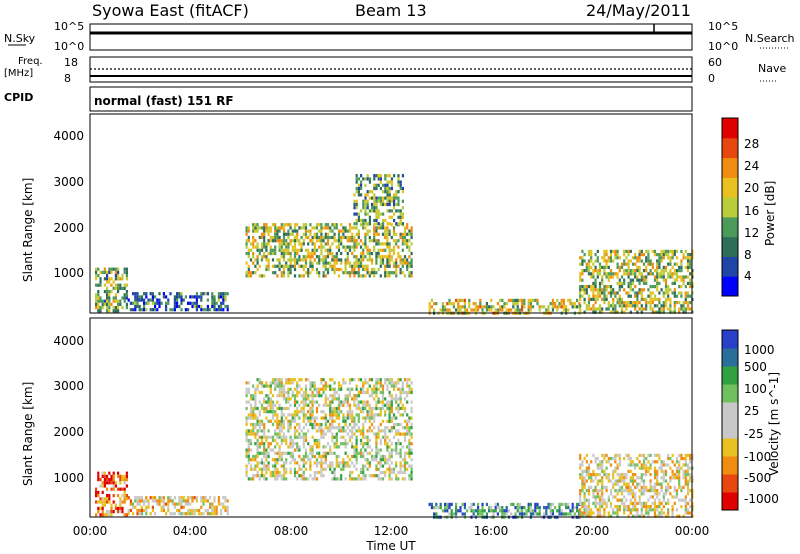  What do you see at coordinates (730, 246) in the screenshot?
I see `colorbar-segment` at bounding box center [730, 246].